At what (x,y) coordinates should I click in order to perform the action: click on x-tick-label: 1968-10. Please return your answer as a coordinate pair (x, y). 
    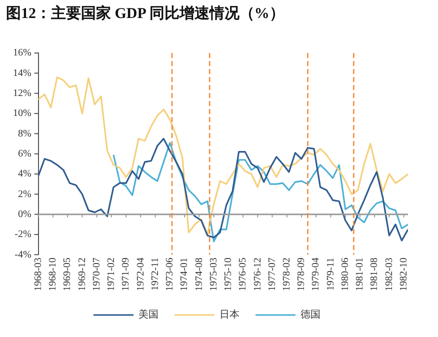
    Looking at the image, I should click on (53, 275).